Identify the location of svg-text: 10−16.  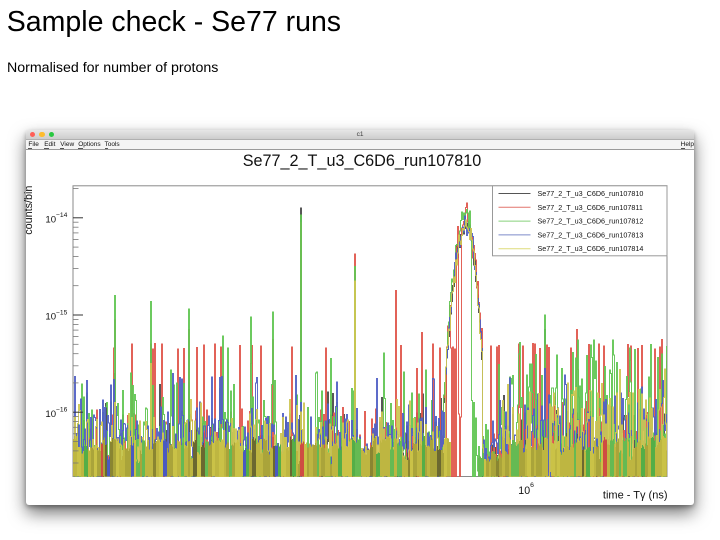
(56, 413).